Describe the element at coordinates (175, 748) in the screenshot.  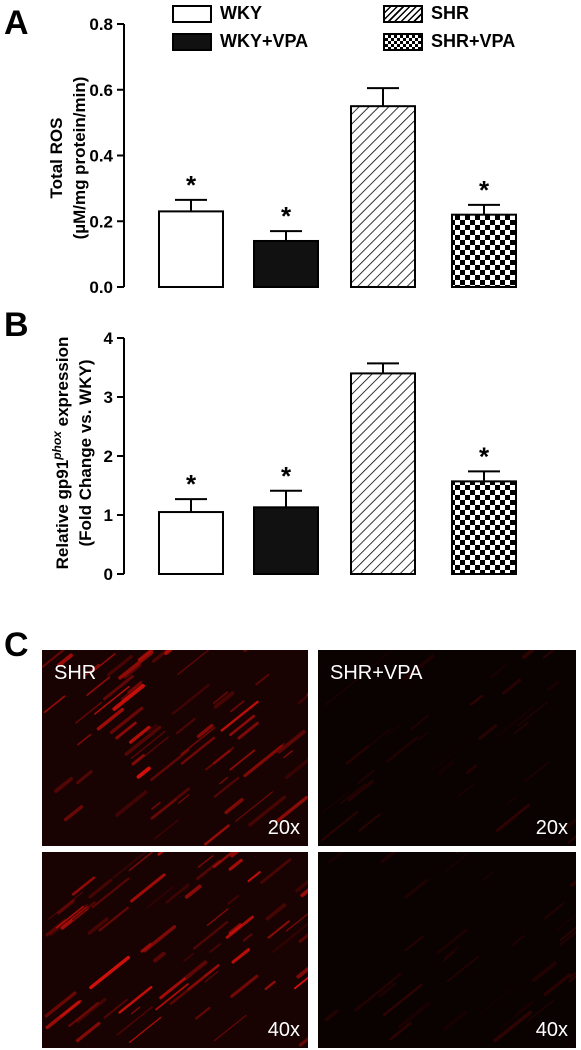
I see `micrograph-image` at that location.